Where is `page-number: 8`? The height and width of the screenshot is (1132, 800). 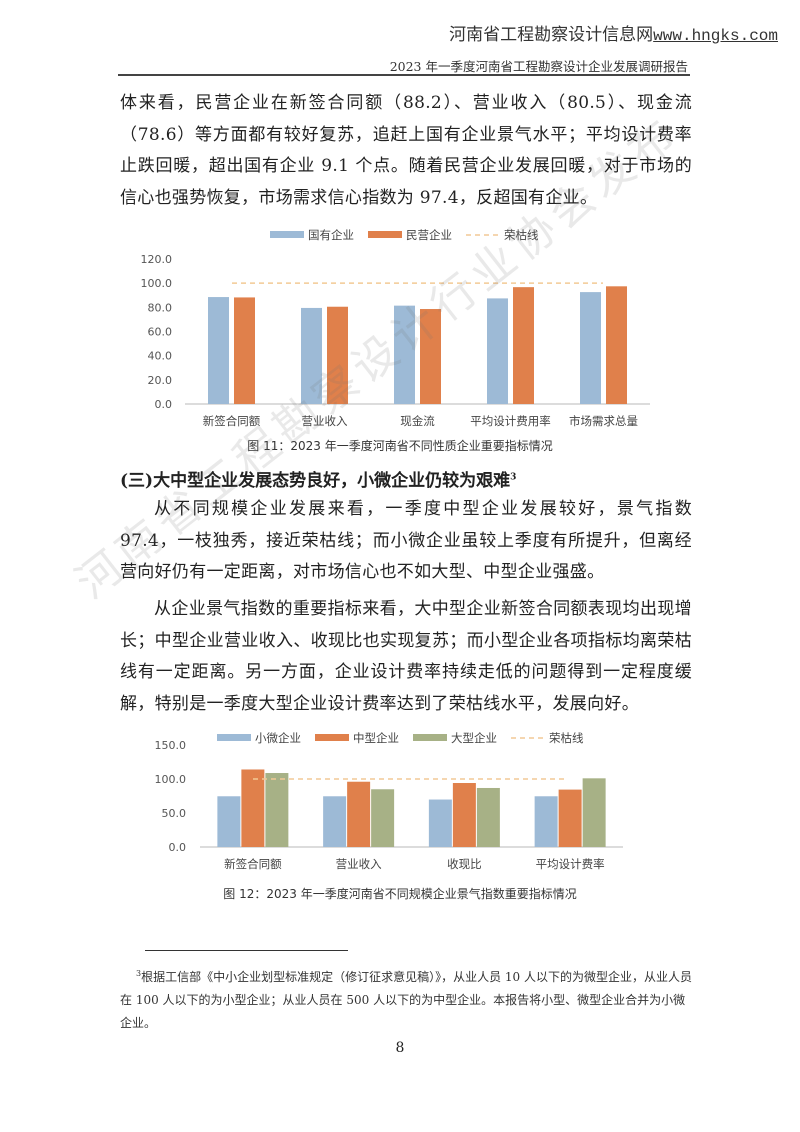
page-number: 8 is located at coordinates (400, 1048).